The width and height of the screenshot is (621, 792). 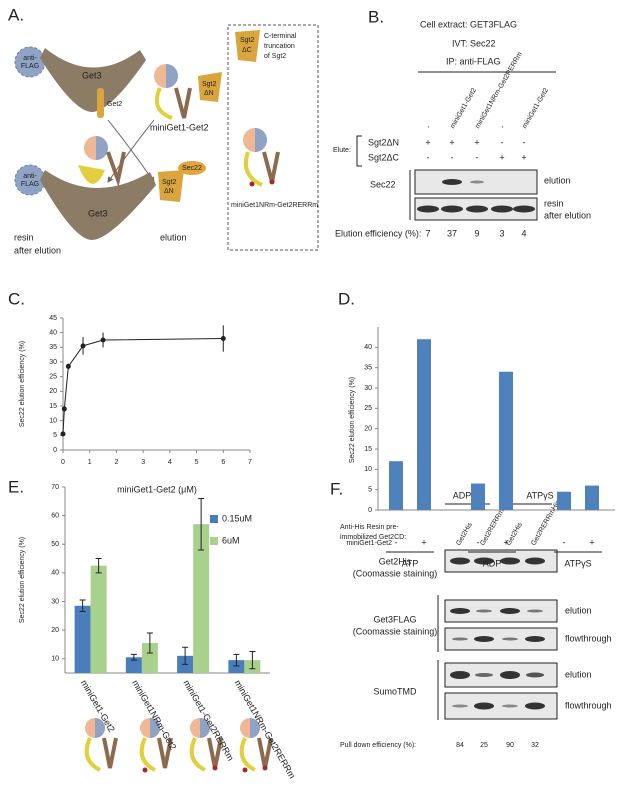 What do you see at coordinates (114, 104) in the screenshot?
I see `label: Get2` at bounding box center [114, 104].